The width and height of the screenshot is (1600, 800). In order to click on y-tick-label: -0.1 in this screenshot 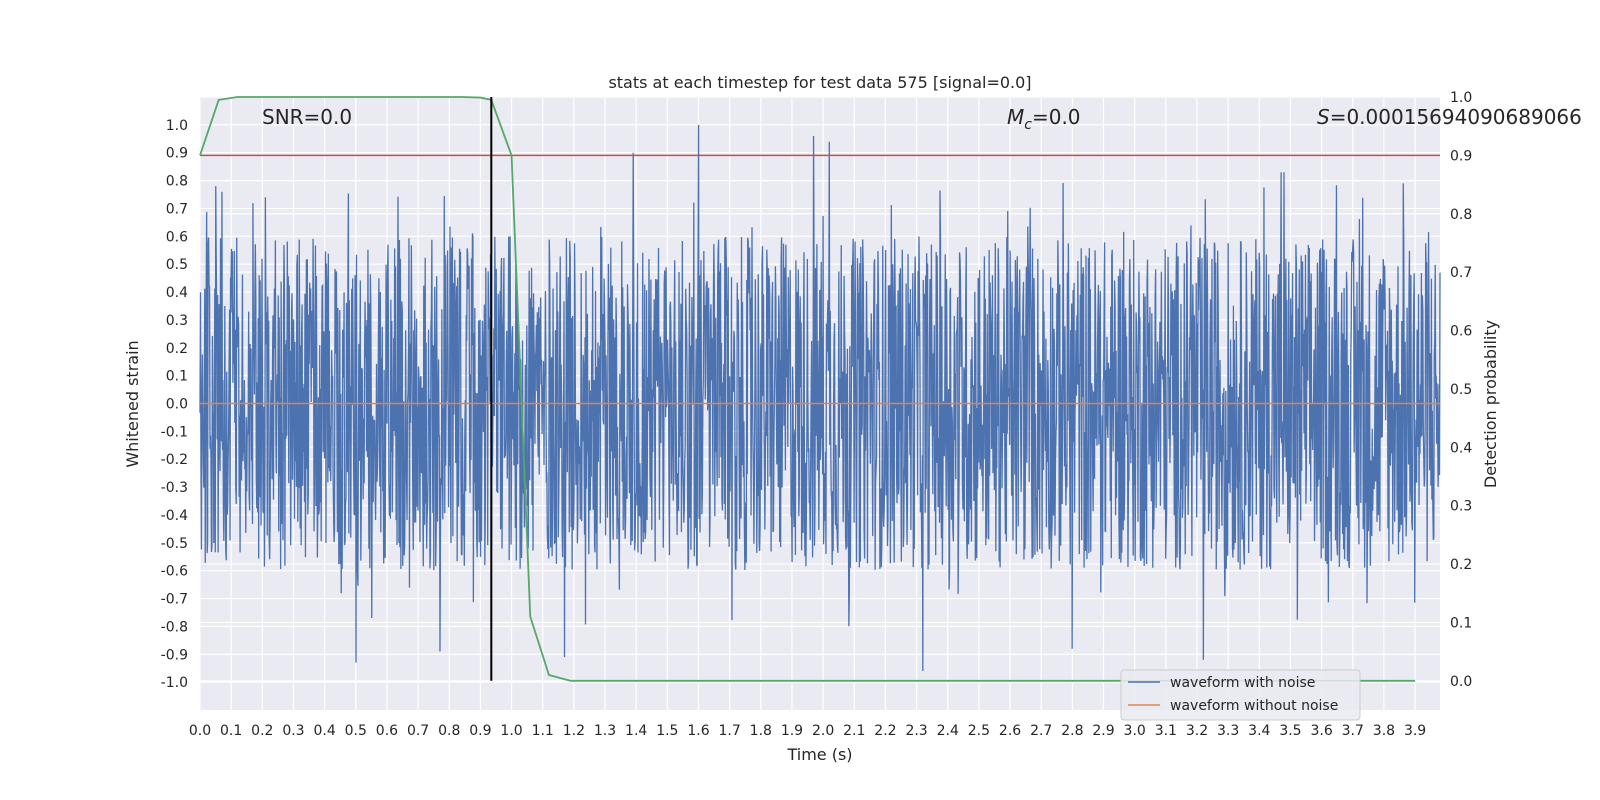, I will do `click(174, 432)`.